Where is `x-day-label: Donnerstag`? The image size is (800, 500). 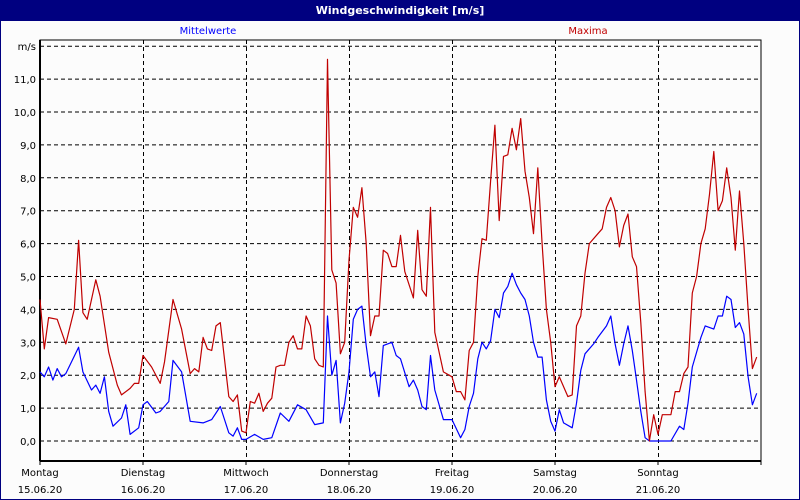
x-day-label: Donnerstag is located at coordinates (349, 473).